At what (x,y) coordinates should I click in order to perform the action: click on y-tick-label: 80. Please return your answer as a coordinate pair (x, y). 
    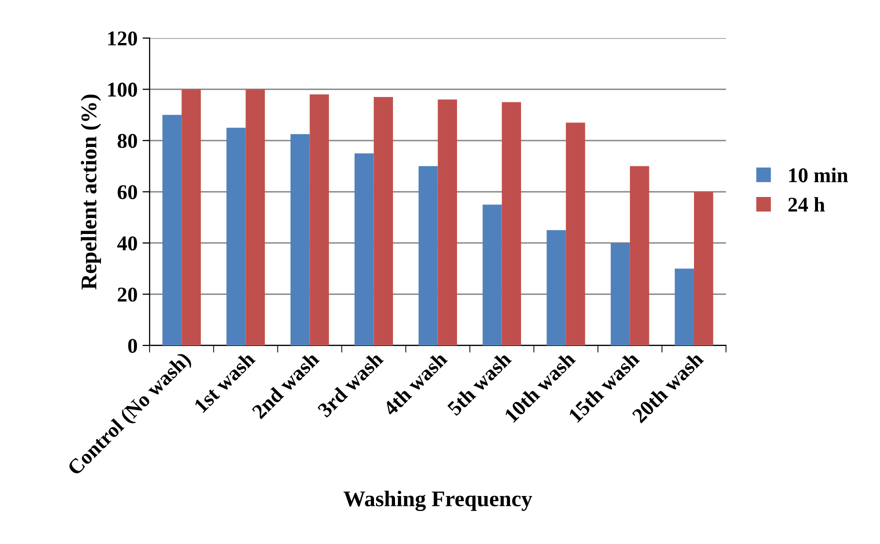
    Looking at the image, I should click on (127, 141).